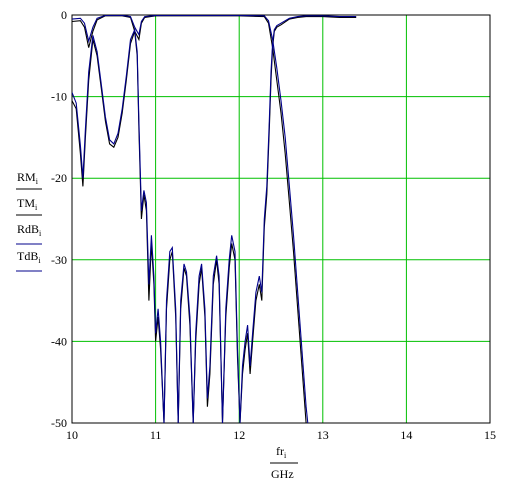  What do you see at coordinates (29, 221) in the screenshot?
I see `y-axis-label: RMi TMi RdBi TdBi` at bounding box center [29, 221].